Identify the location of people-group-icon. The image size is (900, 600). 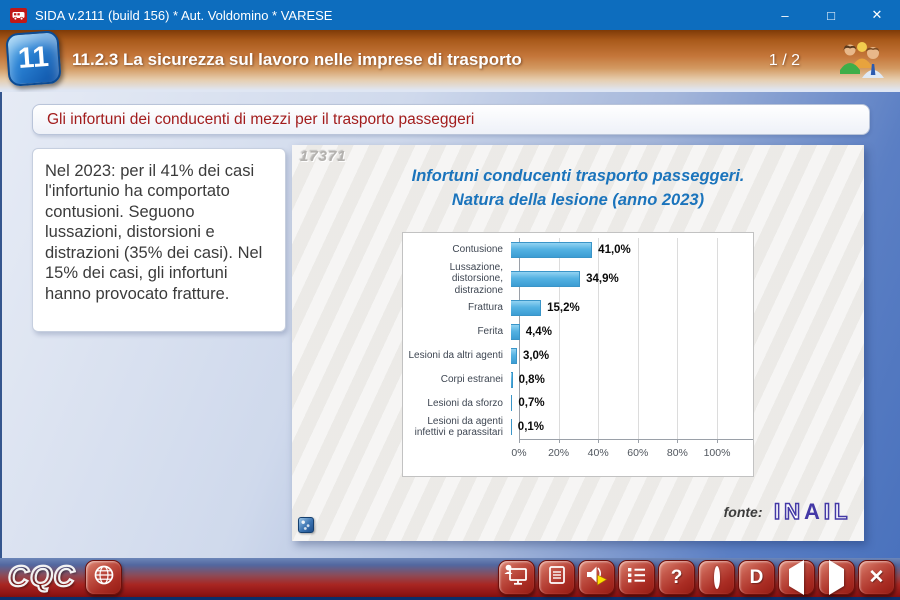
(862, 60).